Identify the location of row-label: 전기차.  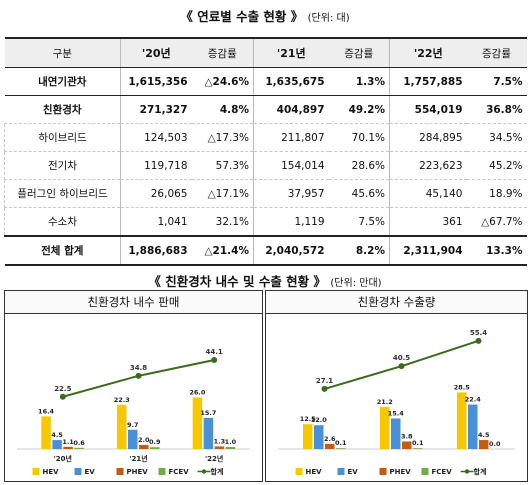
(62, 165).